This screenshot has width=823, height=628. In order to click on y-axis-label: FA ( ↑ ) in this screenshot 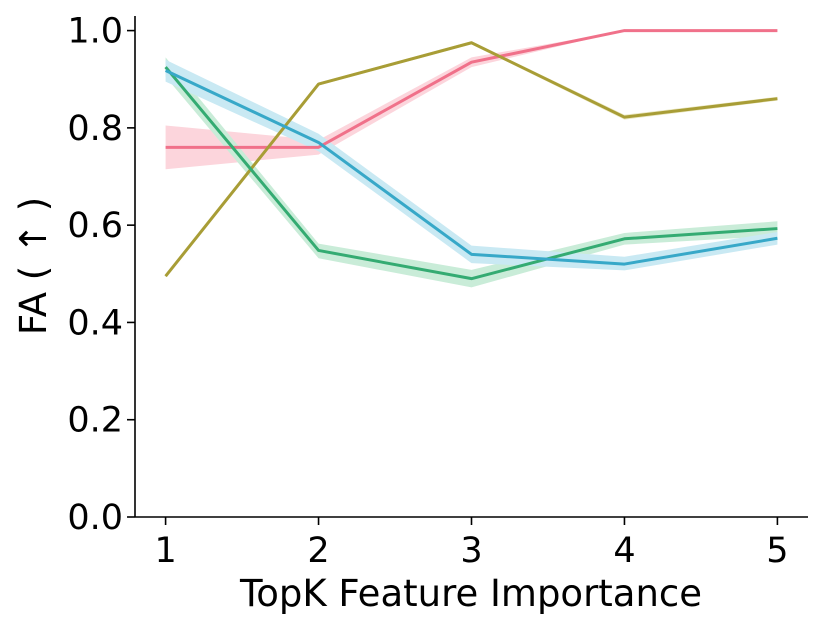, I will do `click(33, 266)`.